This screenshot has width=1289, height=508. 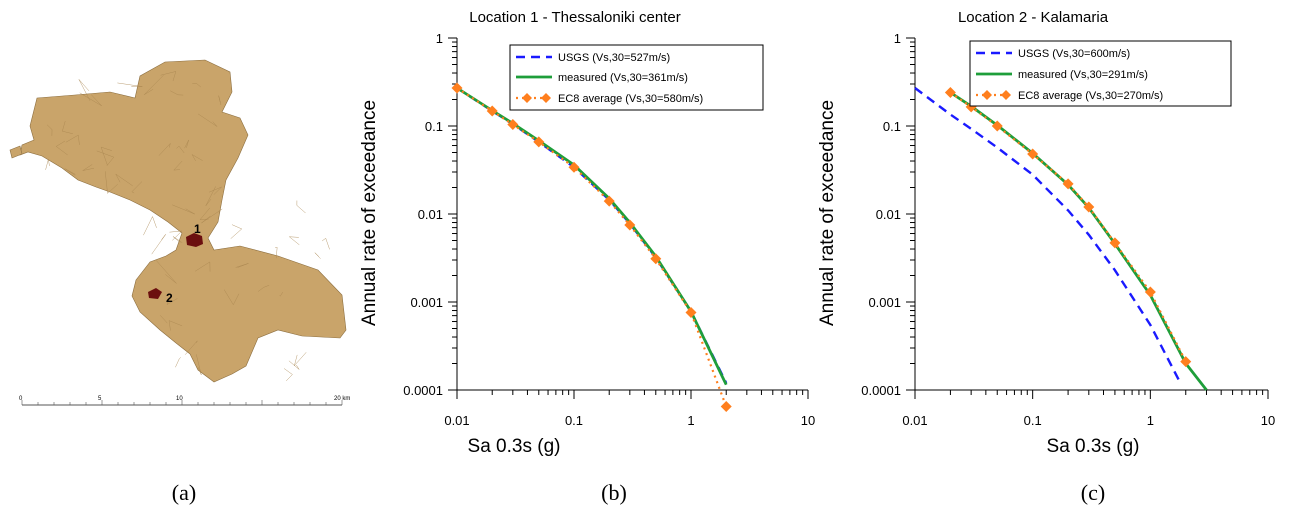 What do you see at coordinates (184, 401) in the screenshot?
I see `scale-bar: 0 5 10 20 km` at bounding box center [184, 401].